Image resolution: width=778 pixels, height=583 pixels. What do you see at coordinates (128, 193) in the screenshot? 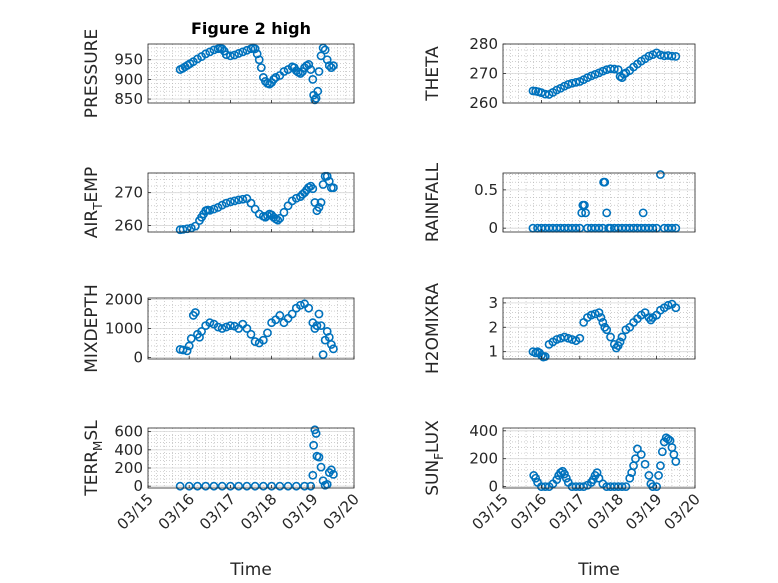
I see `y-tick-label: 270` at bounding box center [128, 193].